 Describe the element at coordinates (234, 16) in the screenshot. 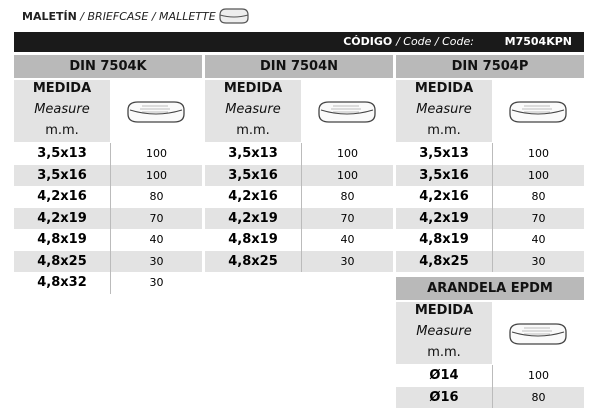

I see `case-icon` at that location.